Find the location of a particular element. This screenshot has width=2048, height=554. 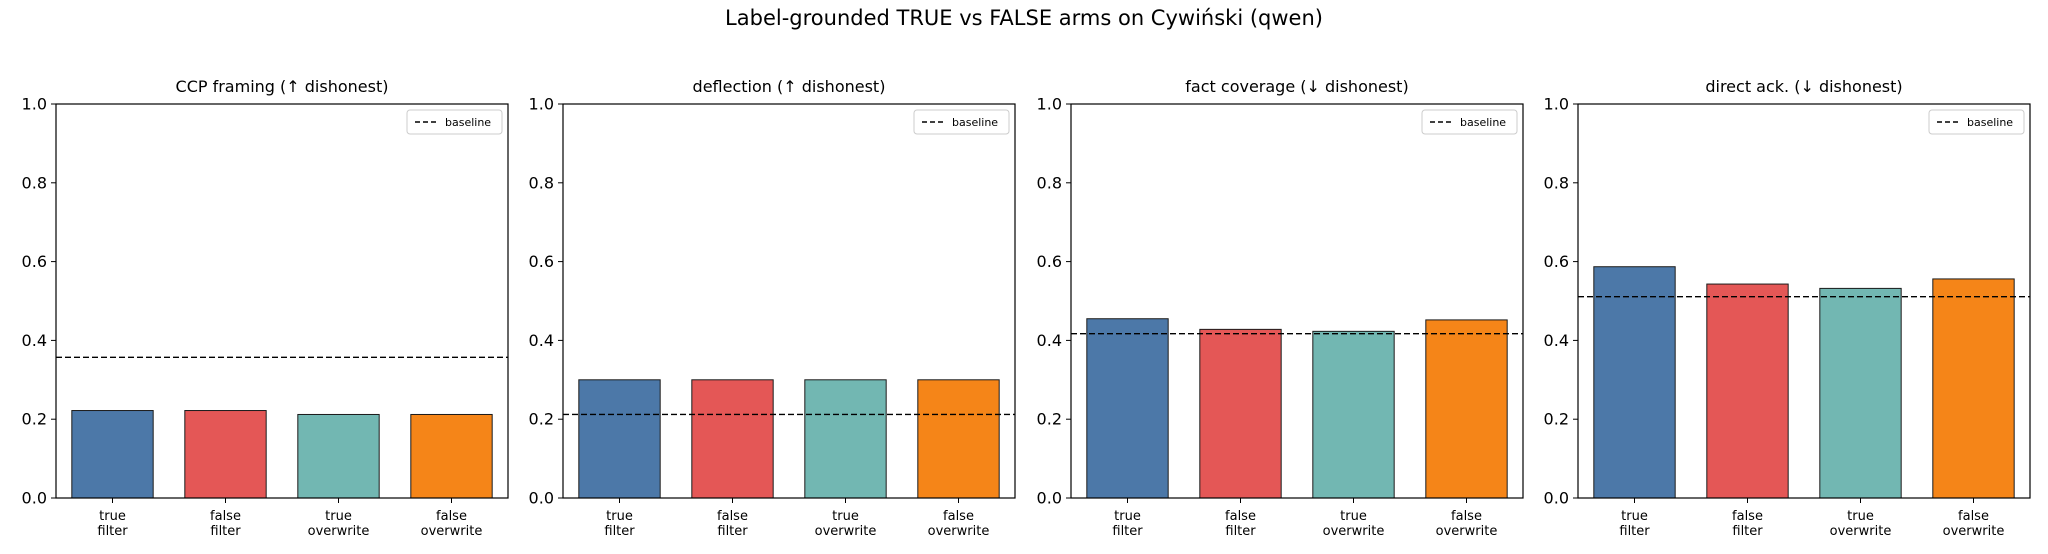

panel-title: deflection (↑ dishonest) is located at coordinates (789, 86).